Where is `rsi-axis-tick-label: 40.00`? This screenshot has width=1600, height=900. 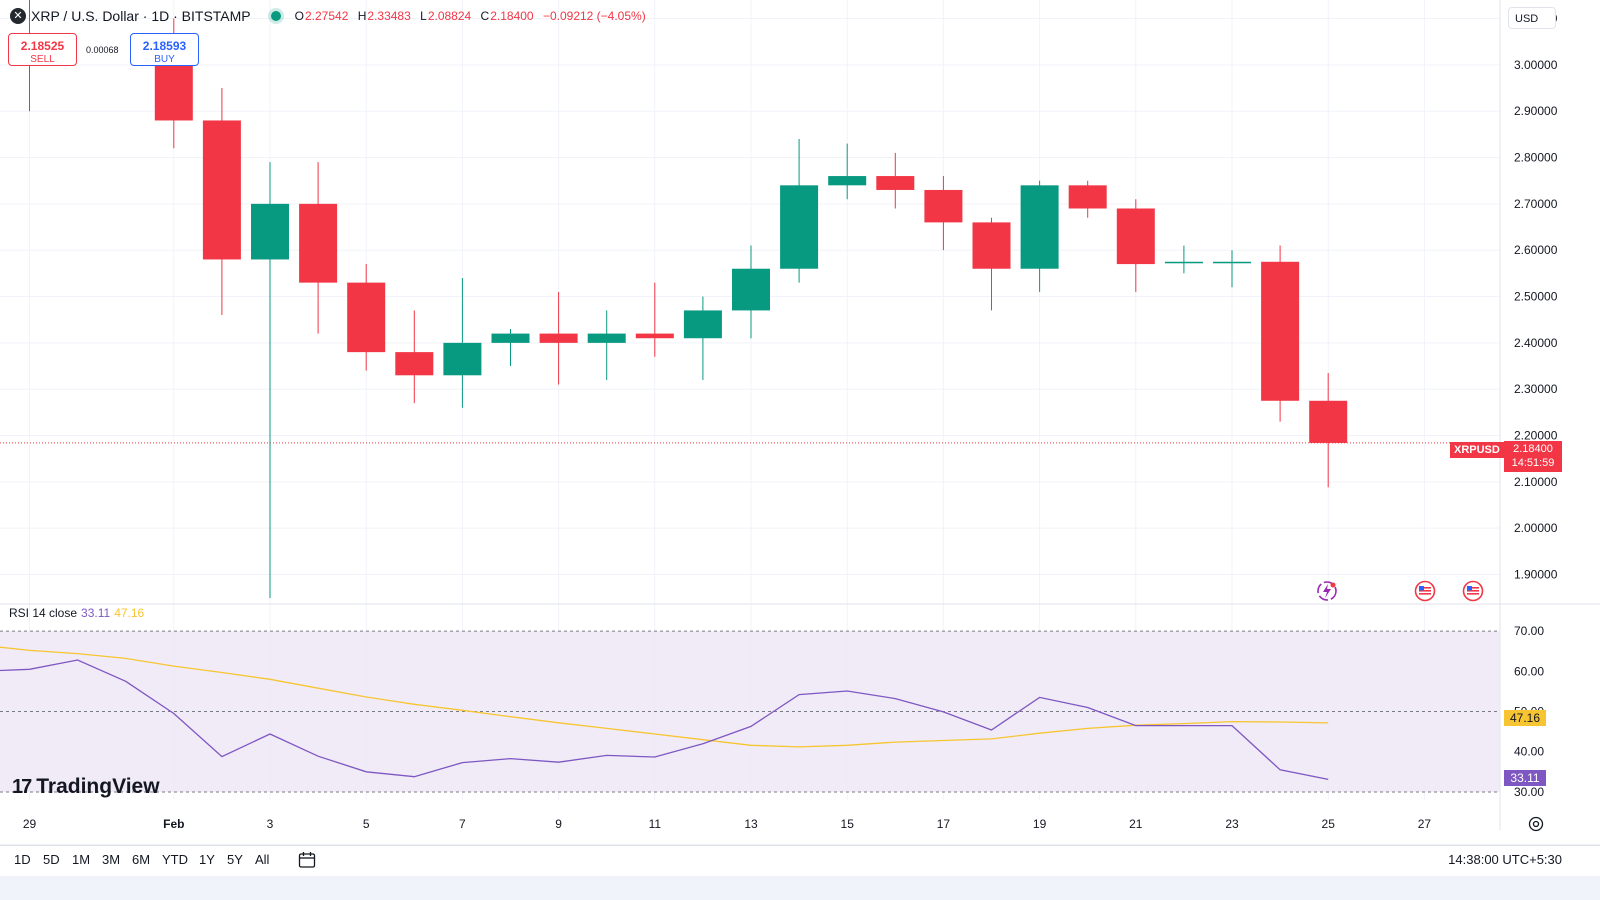 rsi-axis-tick-label: 40.00 is located at coordinates (1529, 752).